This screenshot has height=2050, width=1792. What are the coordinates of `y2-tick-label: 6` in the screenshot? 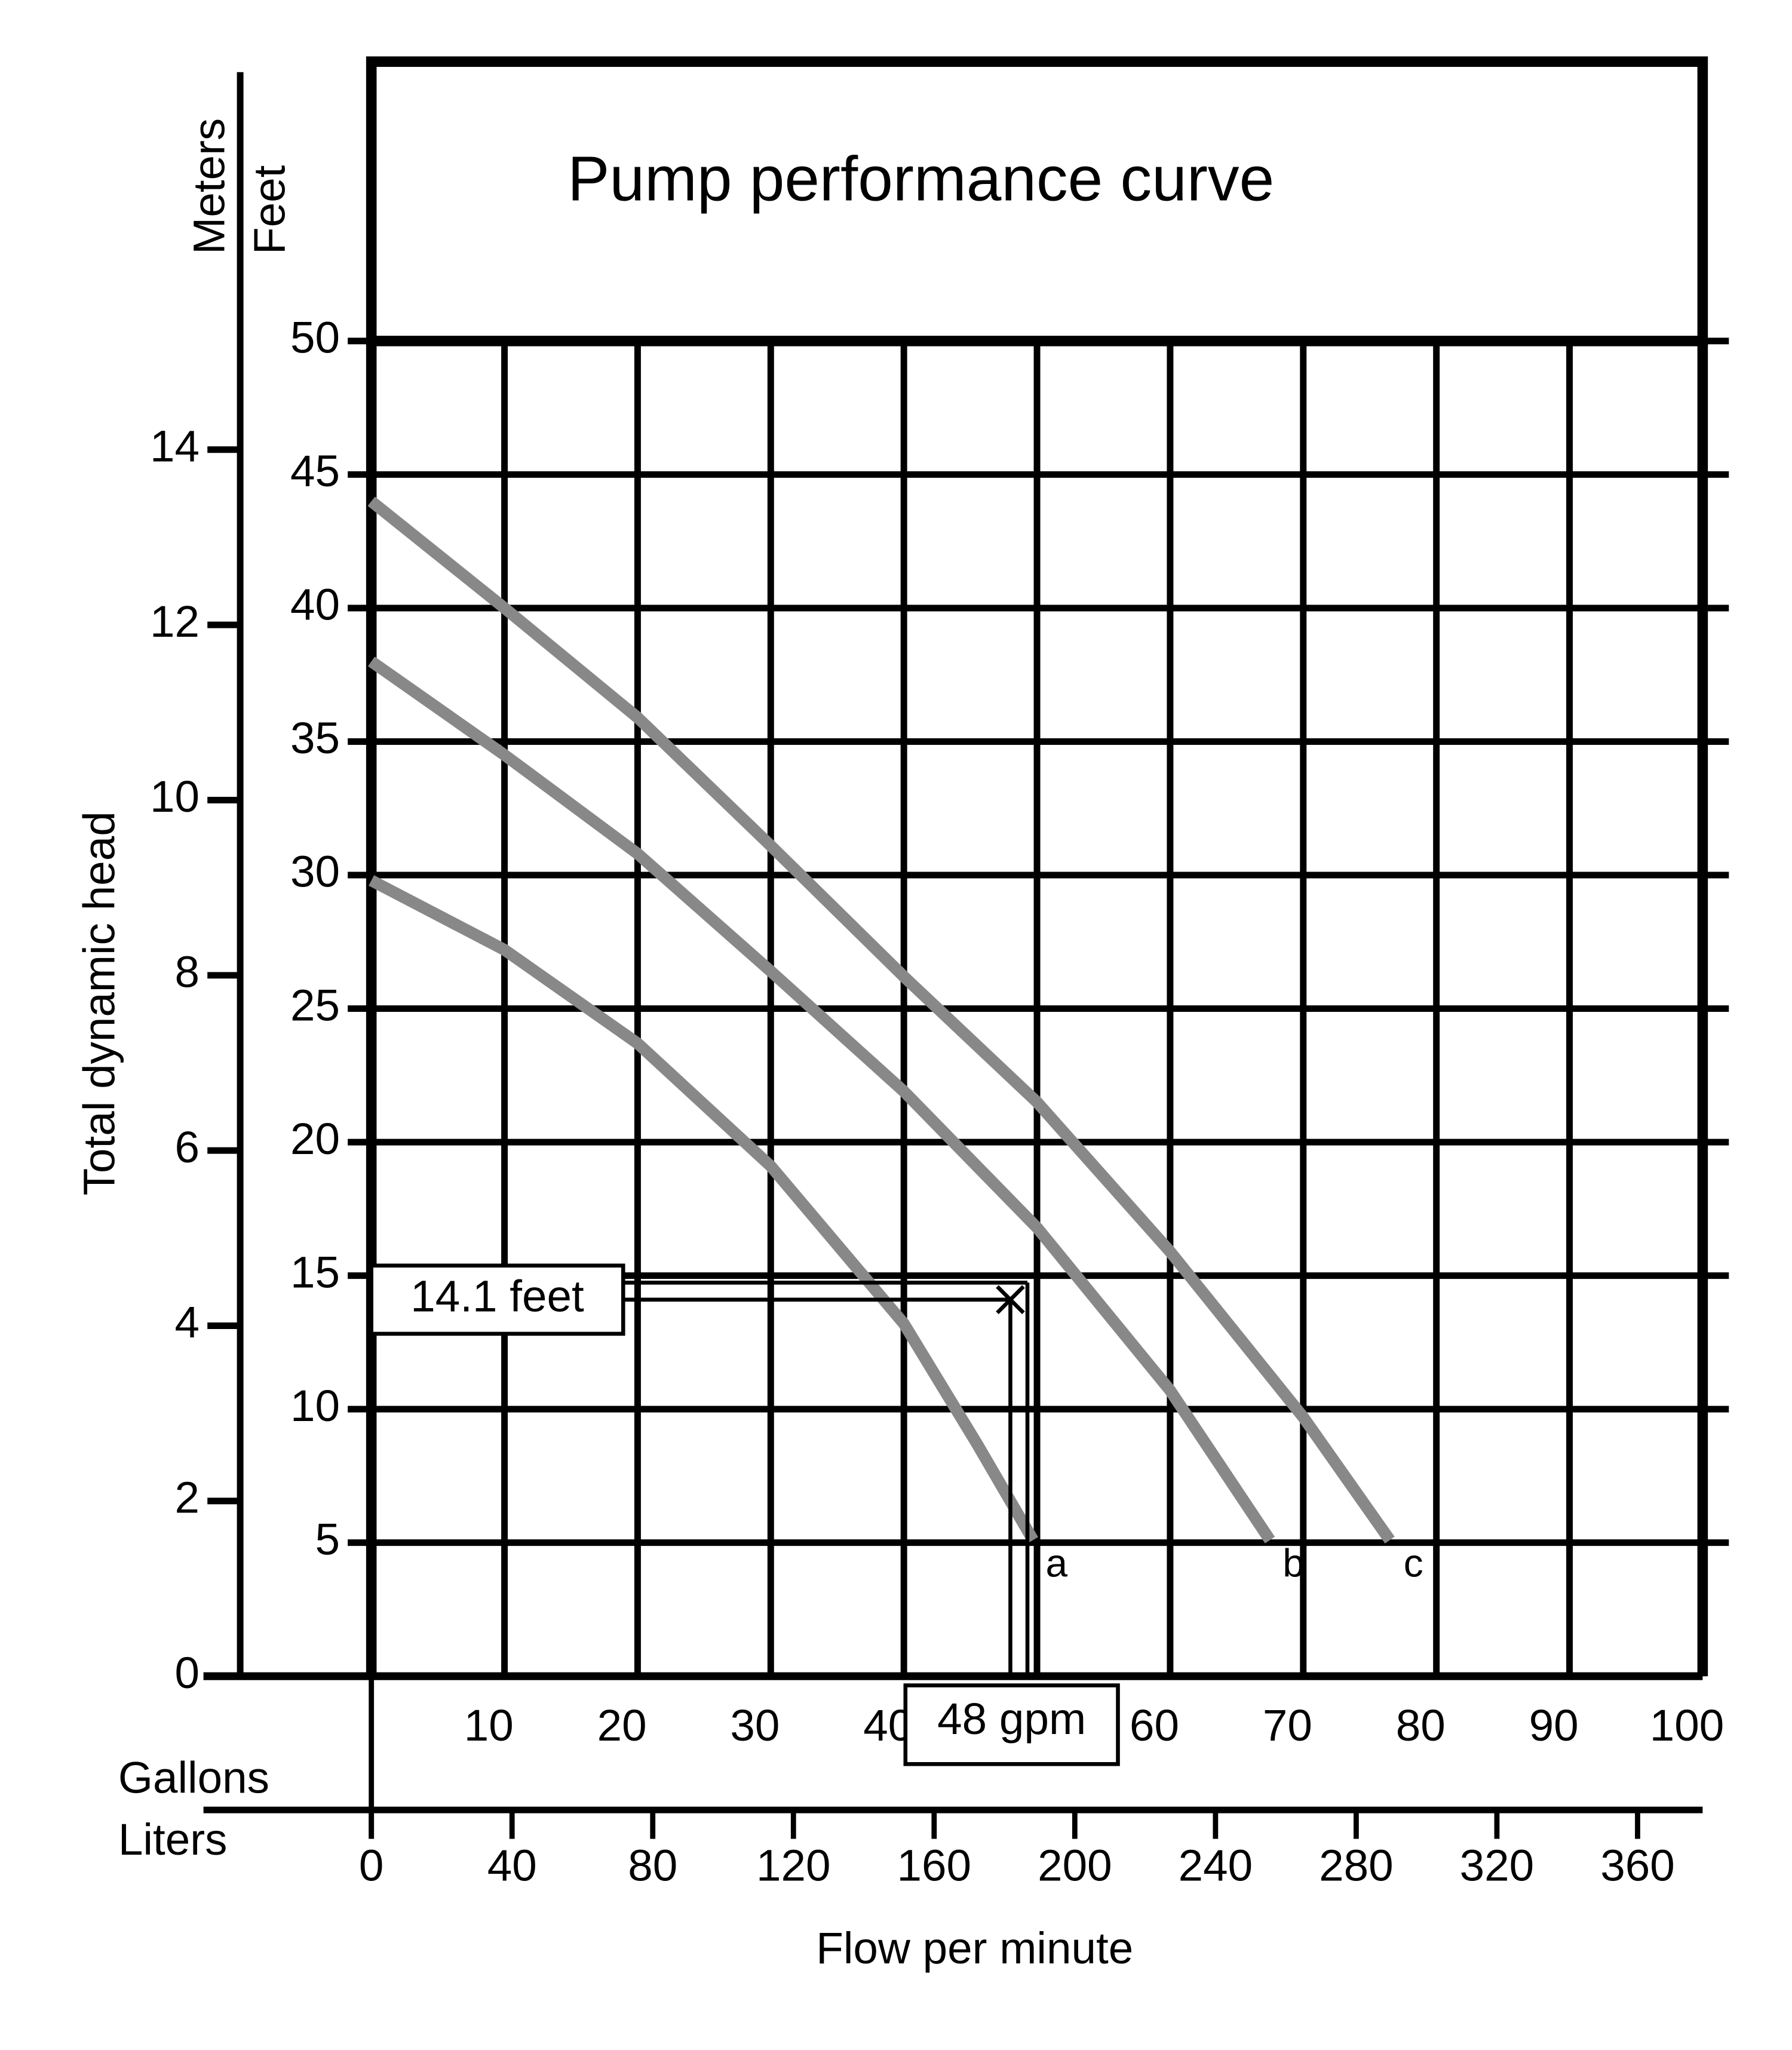 It's located at (187, 1147).